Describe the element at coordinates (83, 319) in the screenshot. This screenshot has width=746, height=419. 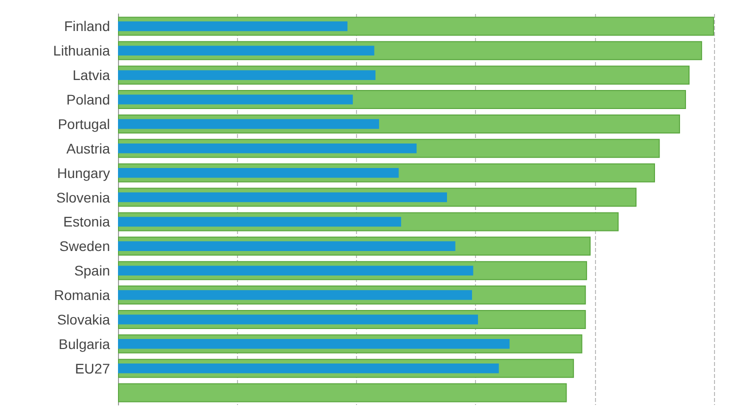
I see `y-tick-label: Slovakia` at that location.